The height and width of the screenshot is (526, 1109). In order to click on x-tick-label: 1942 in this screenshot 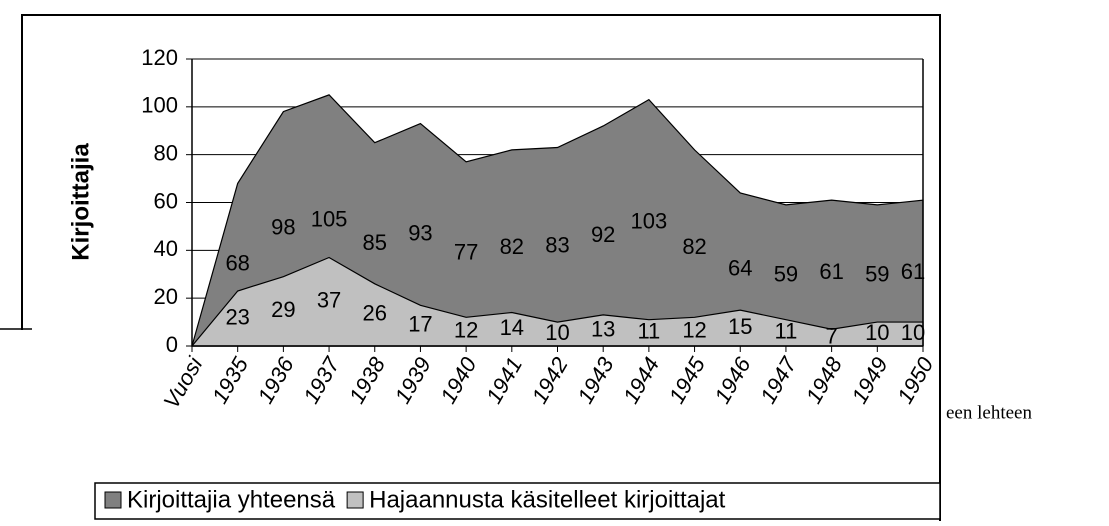, I will do `click(550, 380)`.